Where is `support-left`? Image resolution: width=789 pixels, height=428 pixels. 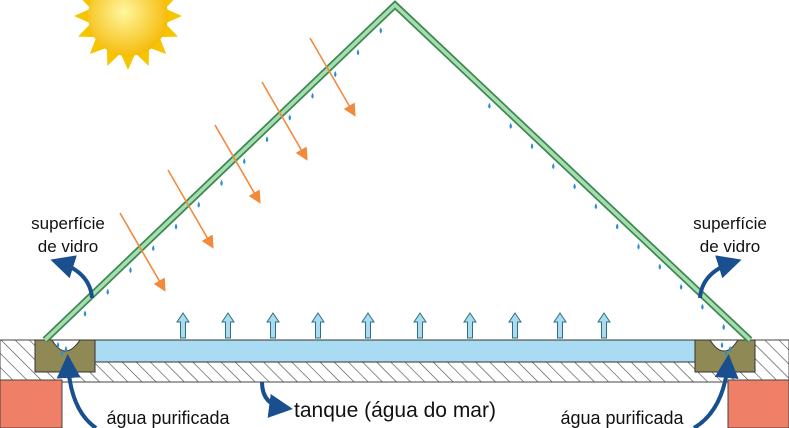 support-left is located at coordinates (31, 403).